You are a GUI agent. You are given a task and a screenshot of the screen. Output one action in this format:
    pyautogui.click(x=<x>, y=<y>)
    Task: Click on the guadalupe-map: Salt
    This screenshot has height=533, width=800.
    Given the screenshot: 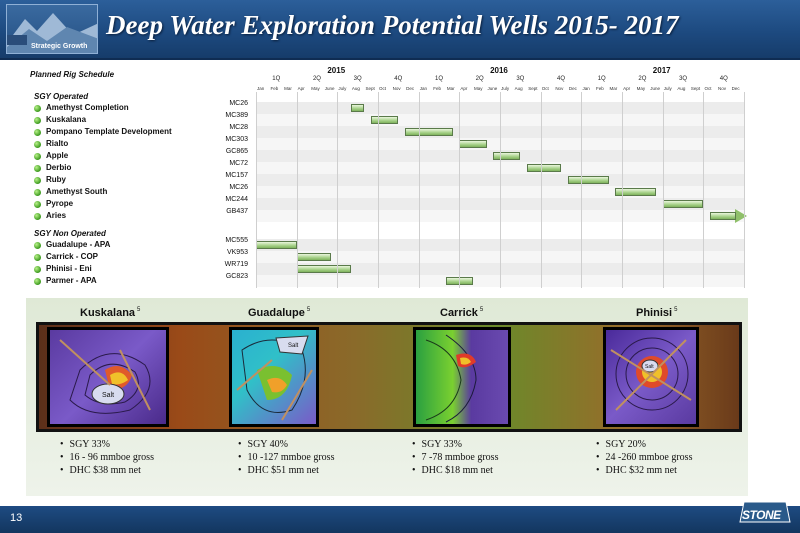 What is the action you would take?
    pyautogui.click(x=274, y=377)
    